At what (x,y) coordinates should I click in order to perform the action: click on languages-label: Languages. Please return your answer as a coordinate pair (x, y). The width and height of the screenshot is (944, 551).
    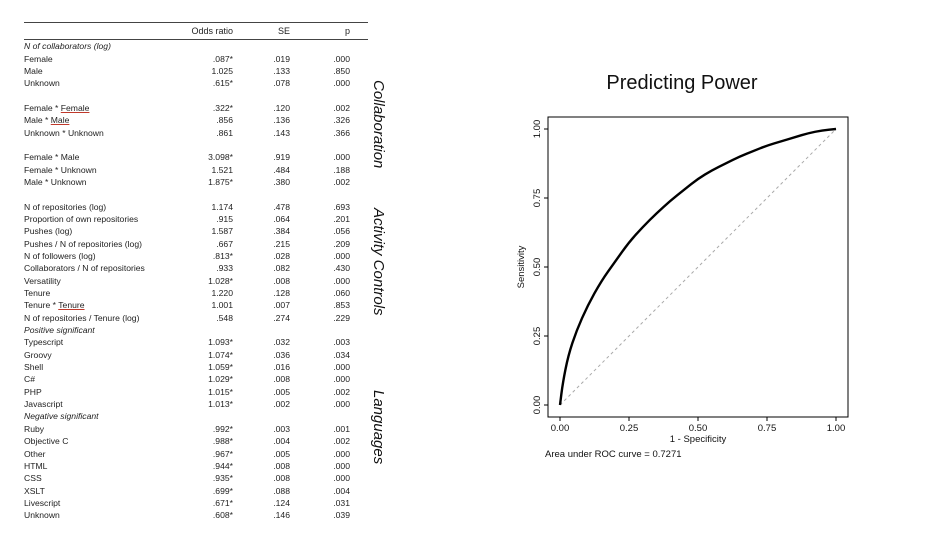
    Looking at the image, I should click on (378, 427).